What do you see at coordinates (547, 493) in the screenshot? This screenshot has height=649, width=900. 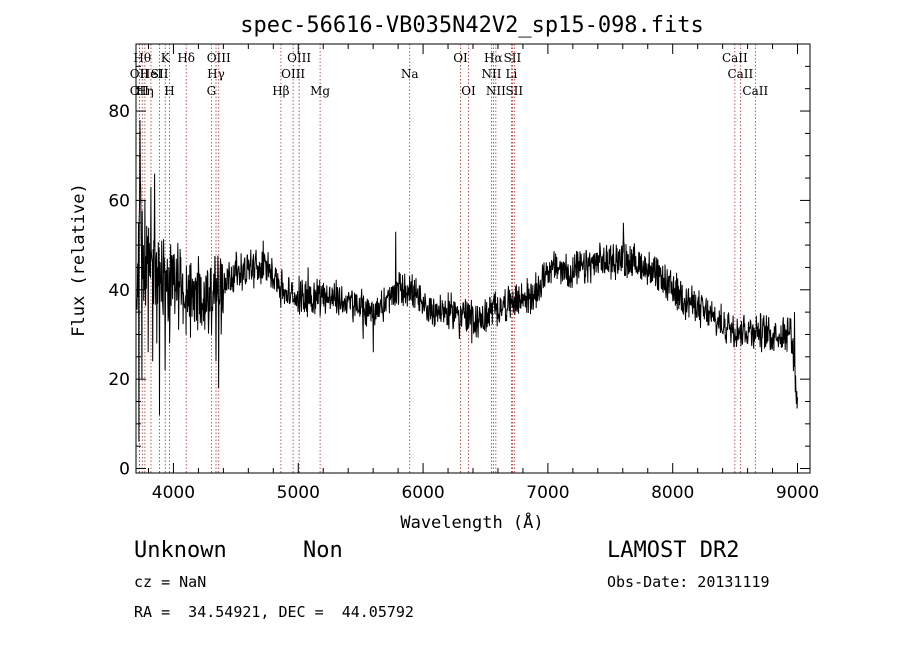 I see `x-tick-label: 7000` at bounding box center [547, 493].